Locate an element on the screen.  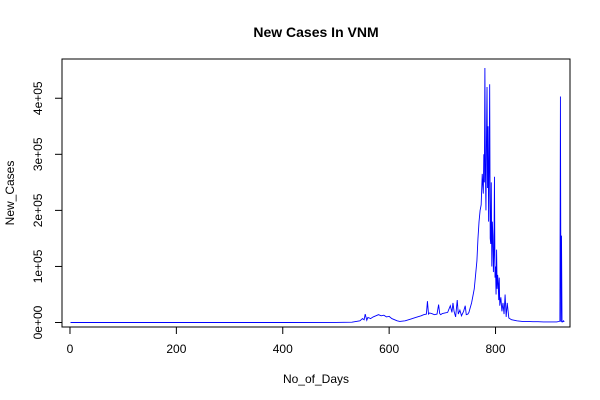
x-tick-label: 200 is located at coordinates (176, 349).